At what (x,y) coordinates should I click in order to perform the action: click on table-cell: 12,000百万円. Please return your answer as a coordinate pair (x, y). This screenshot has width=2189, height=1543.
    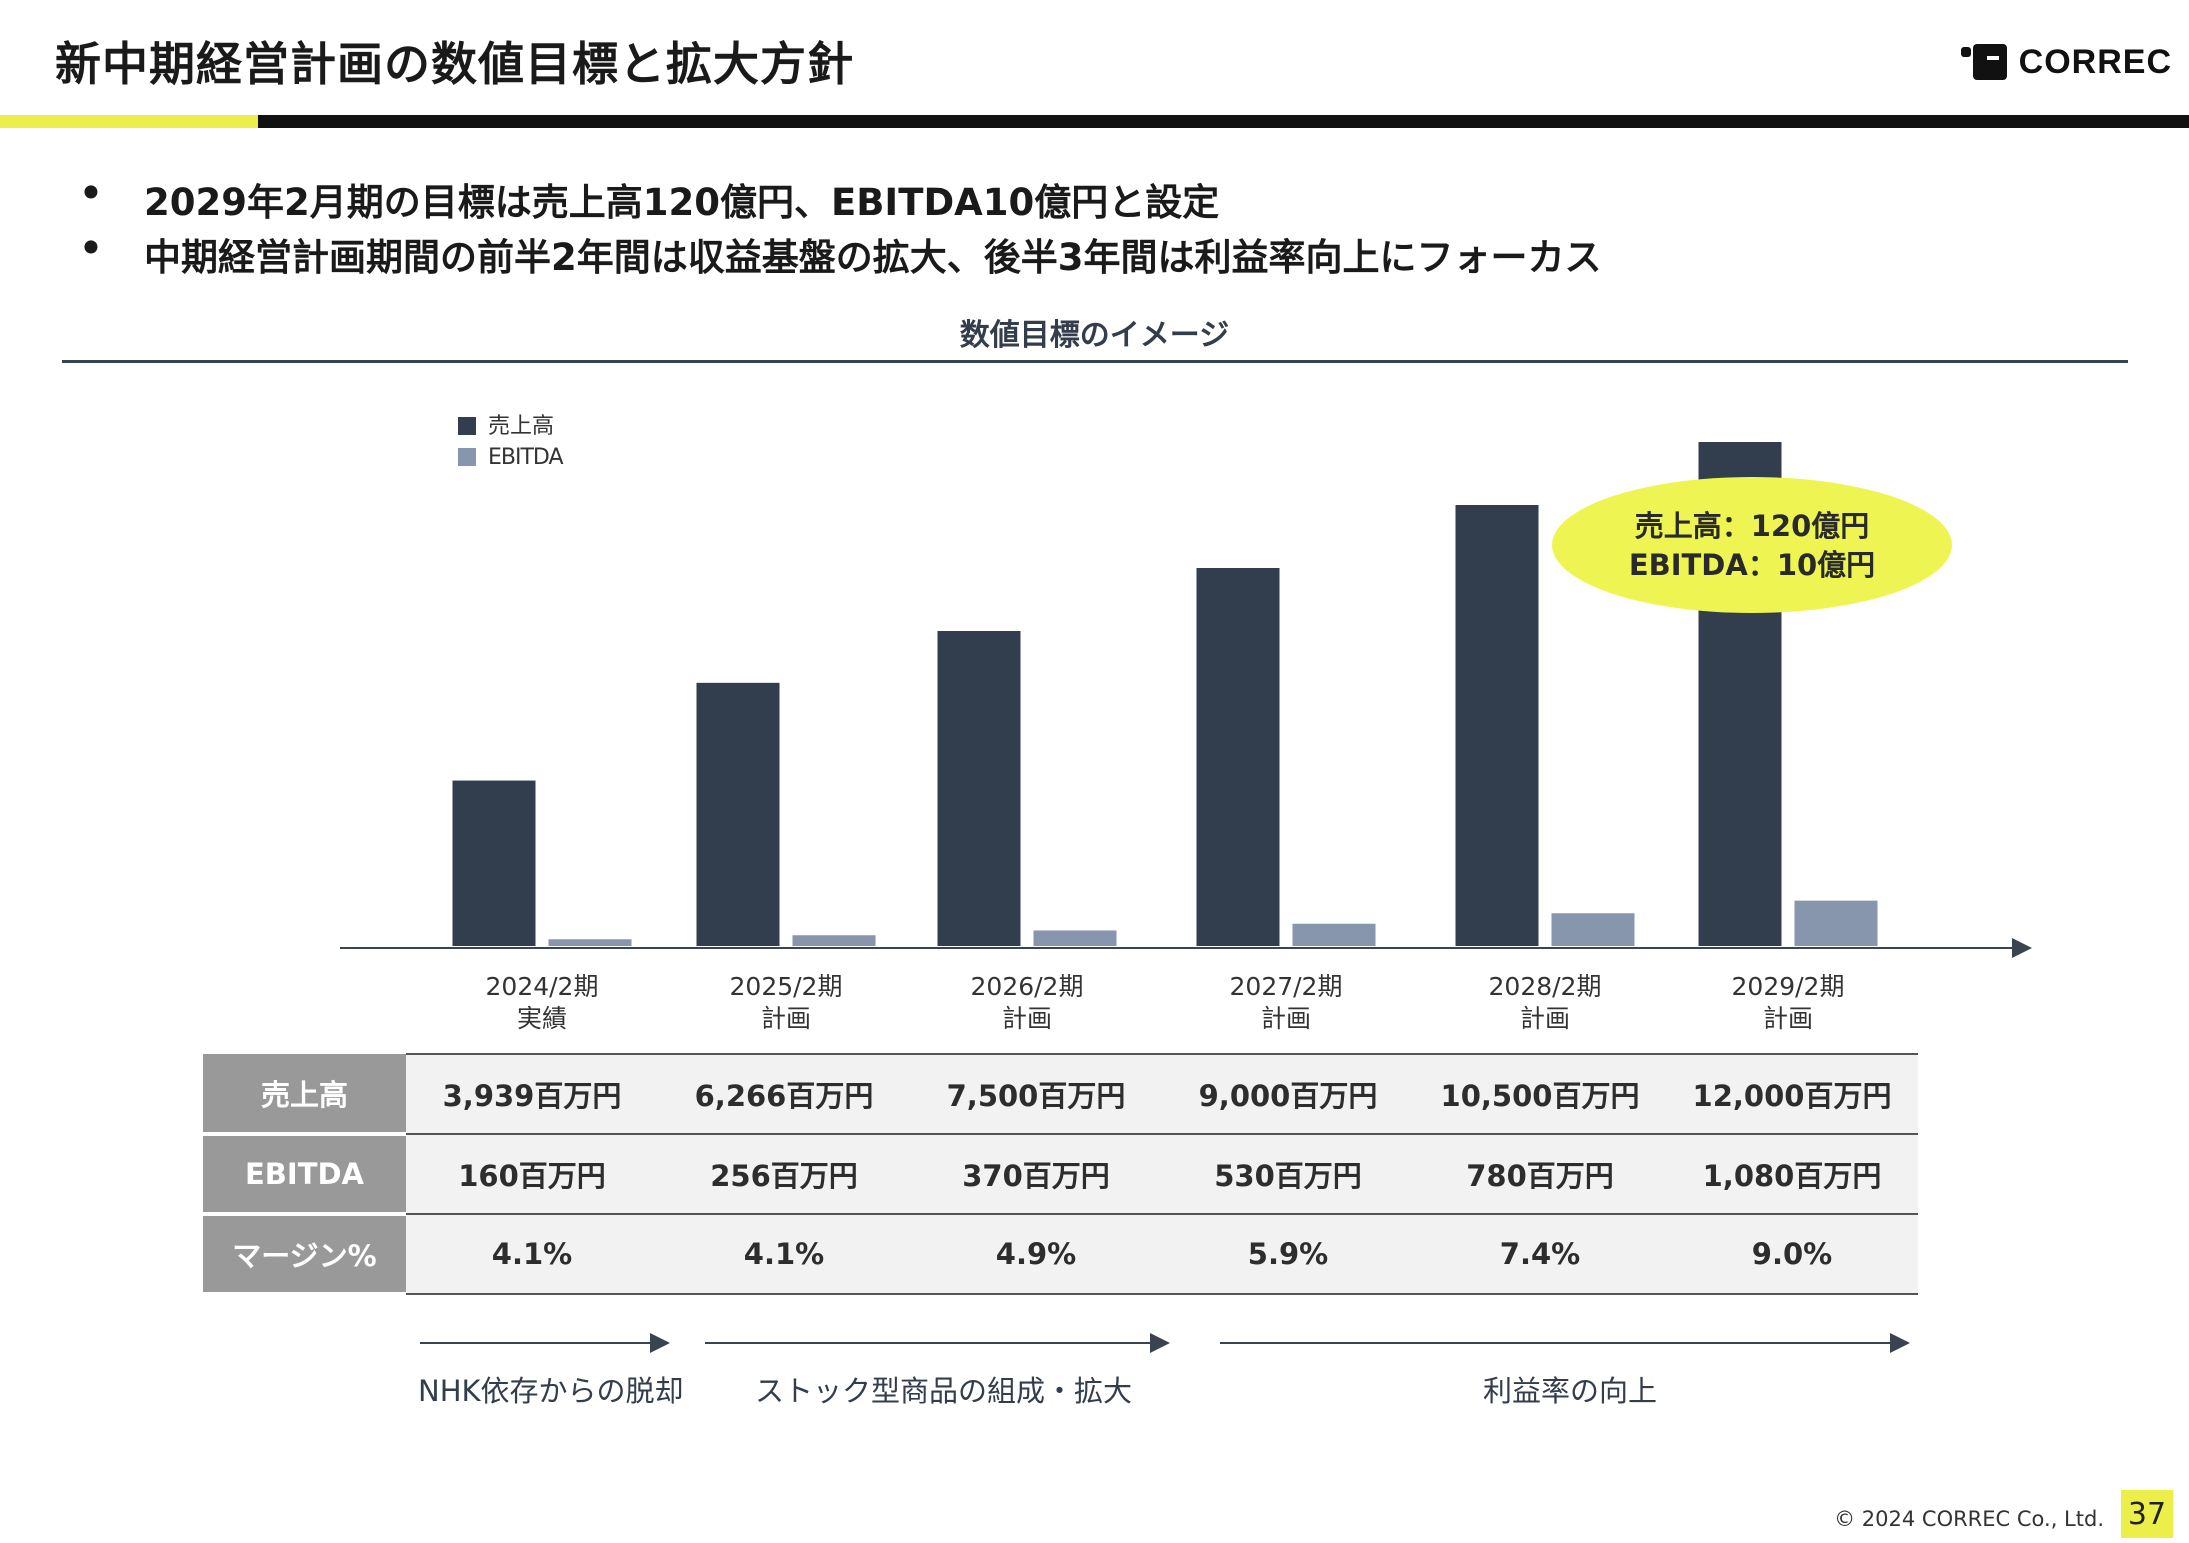
    Looking at the image, I should click on (1792, 1093).